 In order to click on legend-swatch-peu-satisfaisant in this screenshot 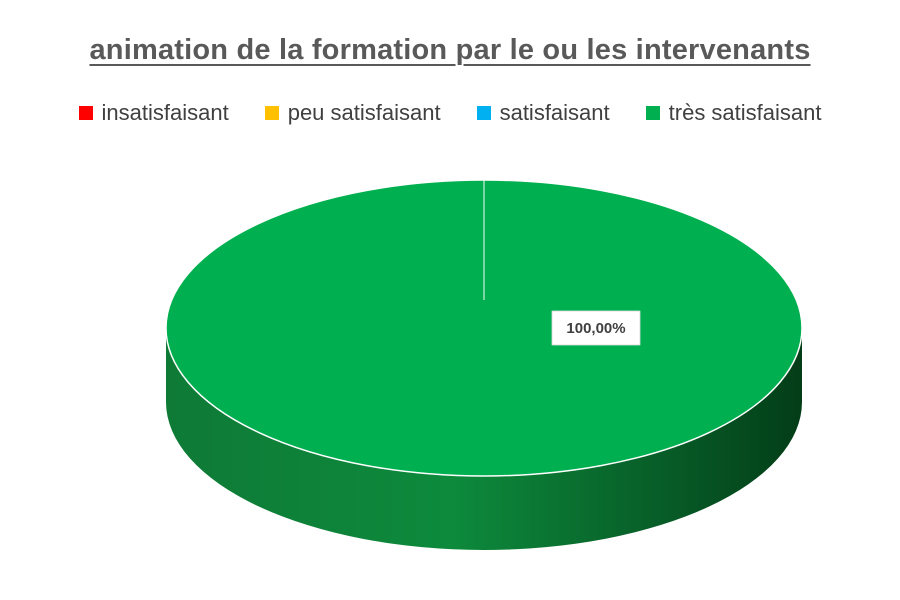, I will do `click(271, 113)`.